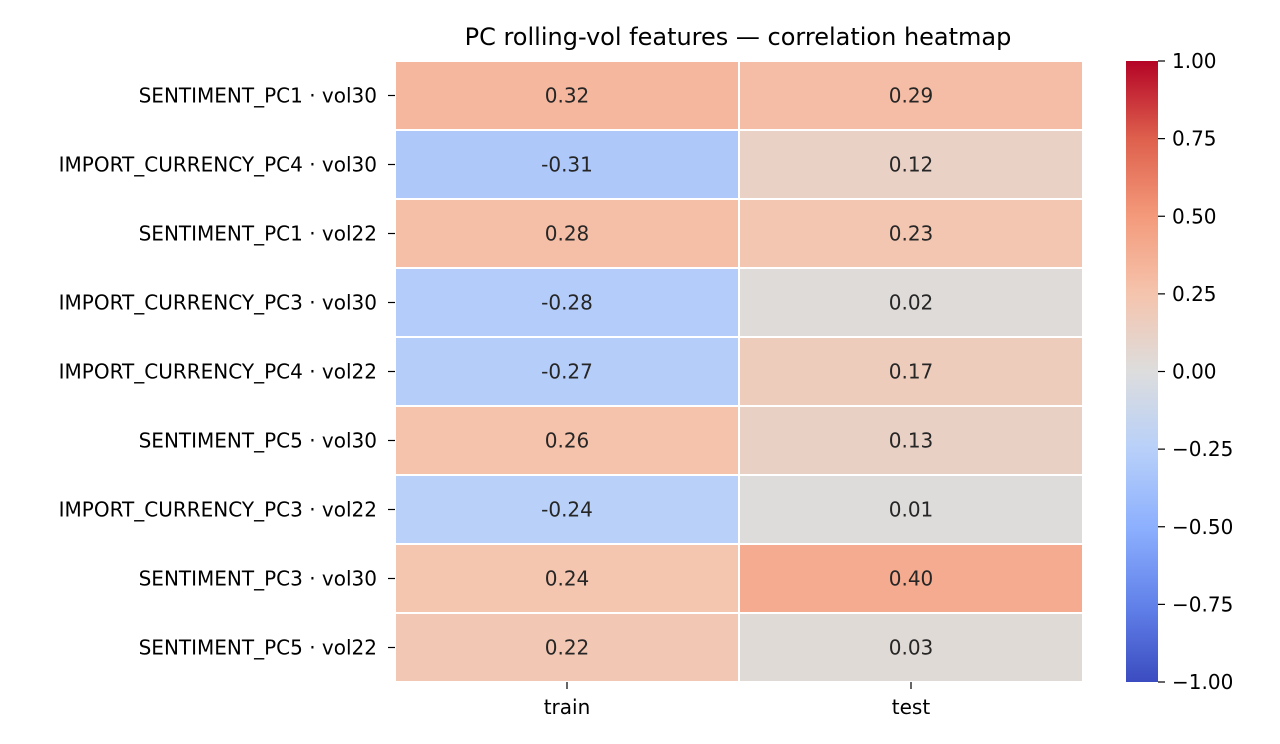 The height and width of the screenshot is (744, 1280). Describe the element at coordinates (567, 234) in the screenshot. I see `cell-value-label: 0.28` at that location.